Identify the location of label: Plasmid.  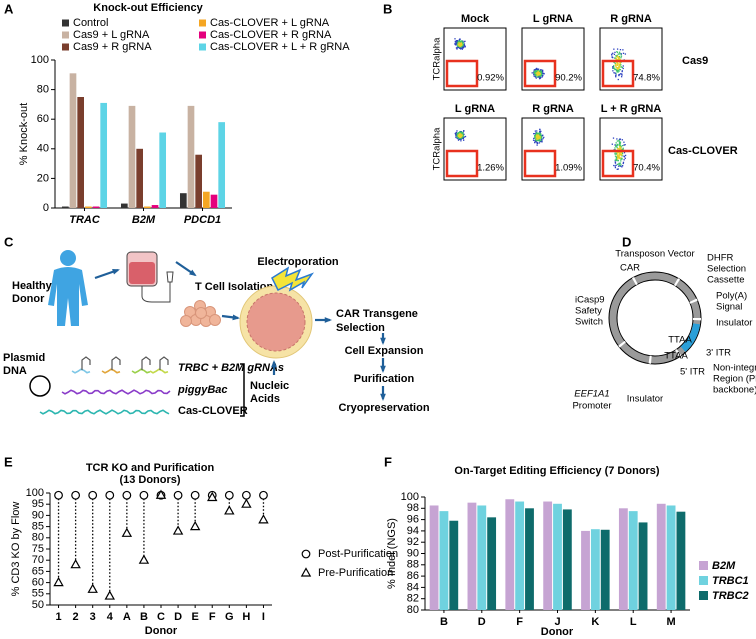
(24, 358).